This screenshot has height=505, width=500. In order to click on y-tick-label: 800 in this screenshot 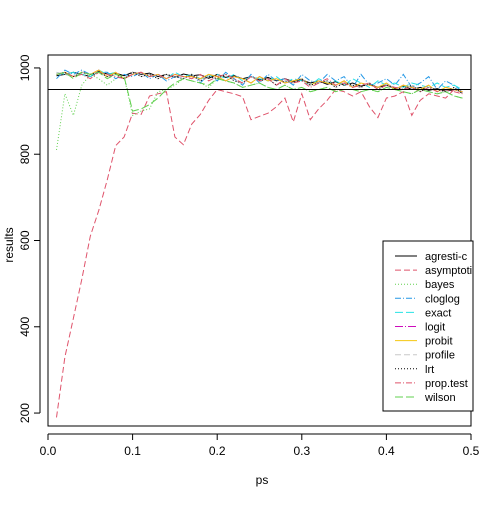, I will do `click(25, 154)`.